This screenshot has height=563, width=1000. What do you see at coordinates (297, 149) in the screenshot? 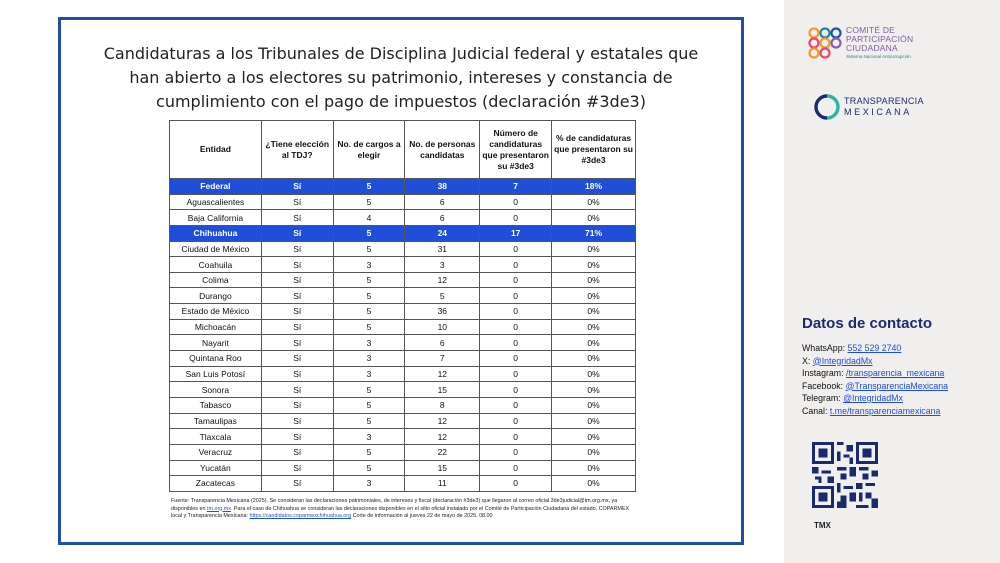
I see `header-tiene-eleccion: ¿Tiene elección al TDJ?` at bounding box center [297, 149].